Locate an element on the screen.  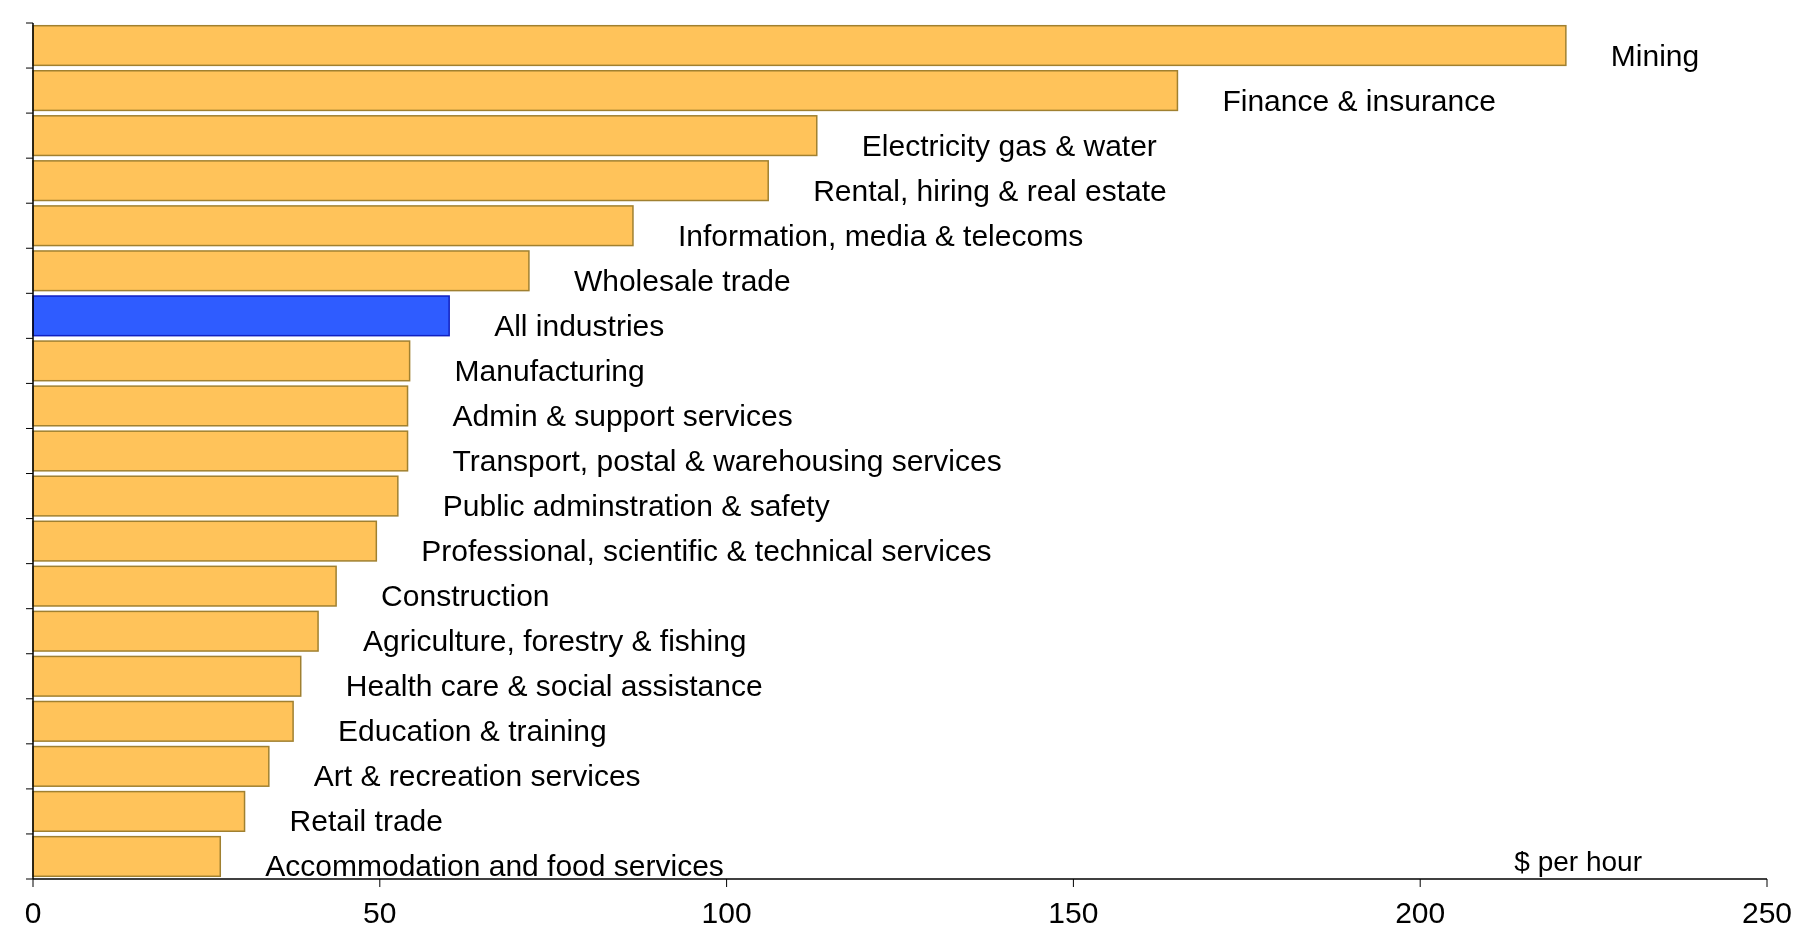
x-tick-label: 100 is located at coordinates (726, 912).